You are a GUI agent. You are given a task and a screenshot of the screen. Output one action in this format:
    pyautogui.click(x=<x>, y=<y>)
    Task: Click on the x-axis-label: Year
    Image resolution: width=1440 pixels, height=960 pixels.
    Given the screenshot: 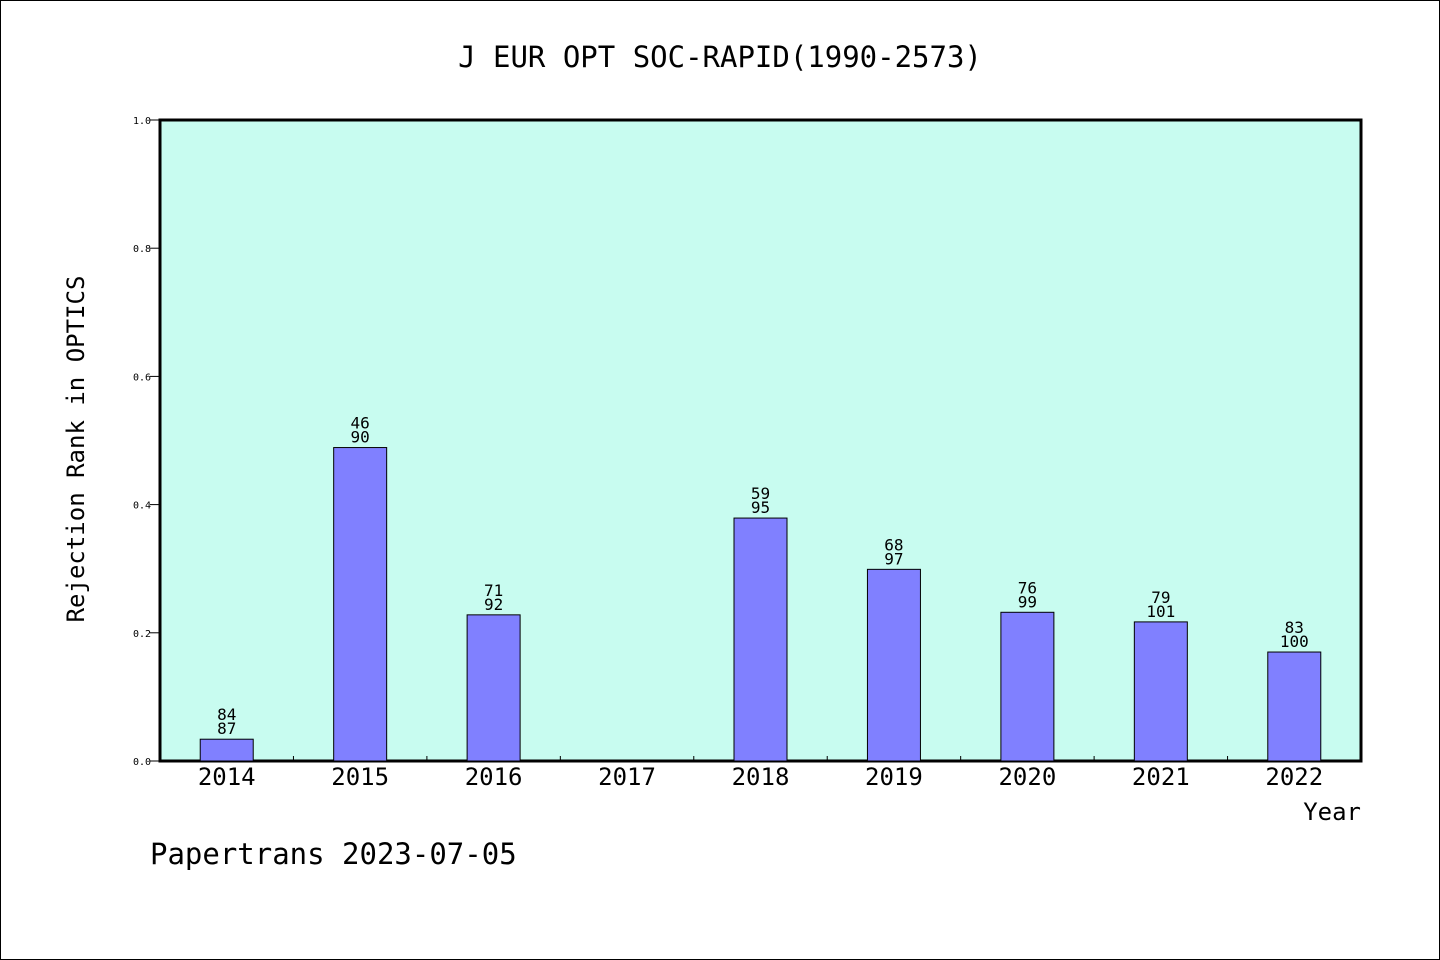 What is the action you would take?
    pyautogui.click(x=1332, y=812)
    